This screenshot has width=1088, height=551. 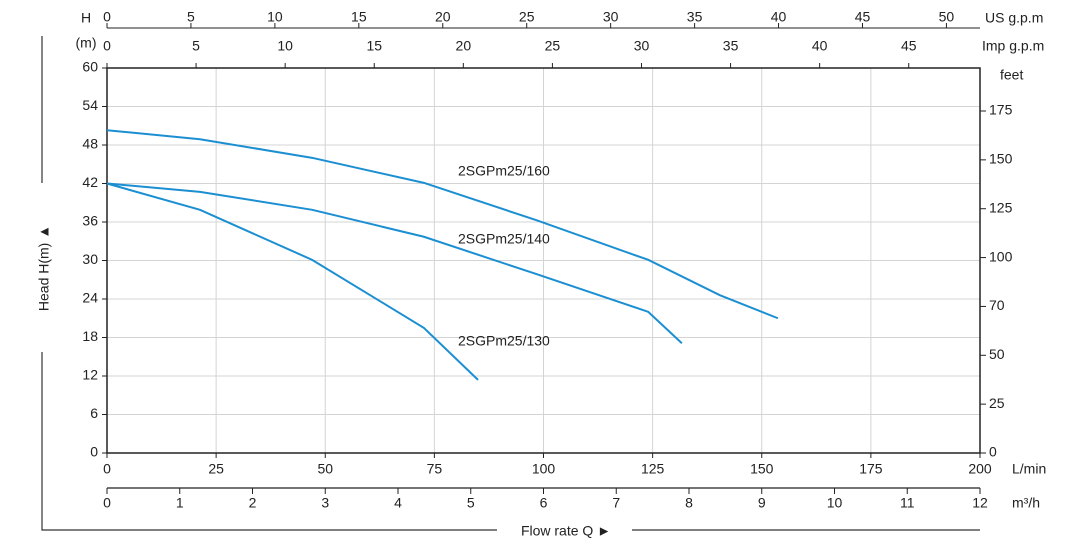 I want to click on curve, so click(x=292, y=281).